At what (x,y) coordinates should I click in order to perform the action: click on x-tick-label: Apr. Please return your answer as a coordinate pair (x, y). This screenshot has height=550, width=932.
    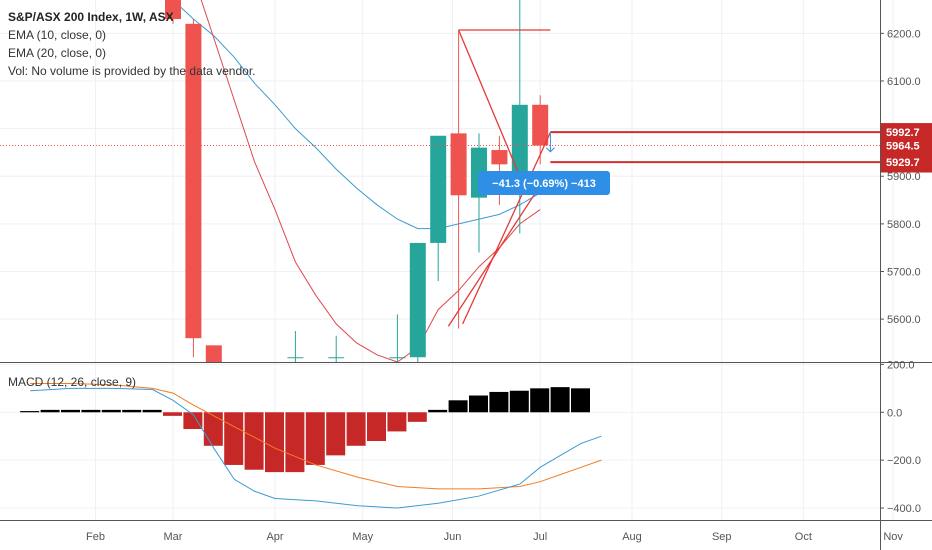
    Looking at the image, I should click on (274, 537).